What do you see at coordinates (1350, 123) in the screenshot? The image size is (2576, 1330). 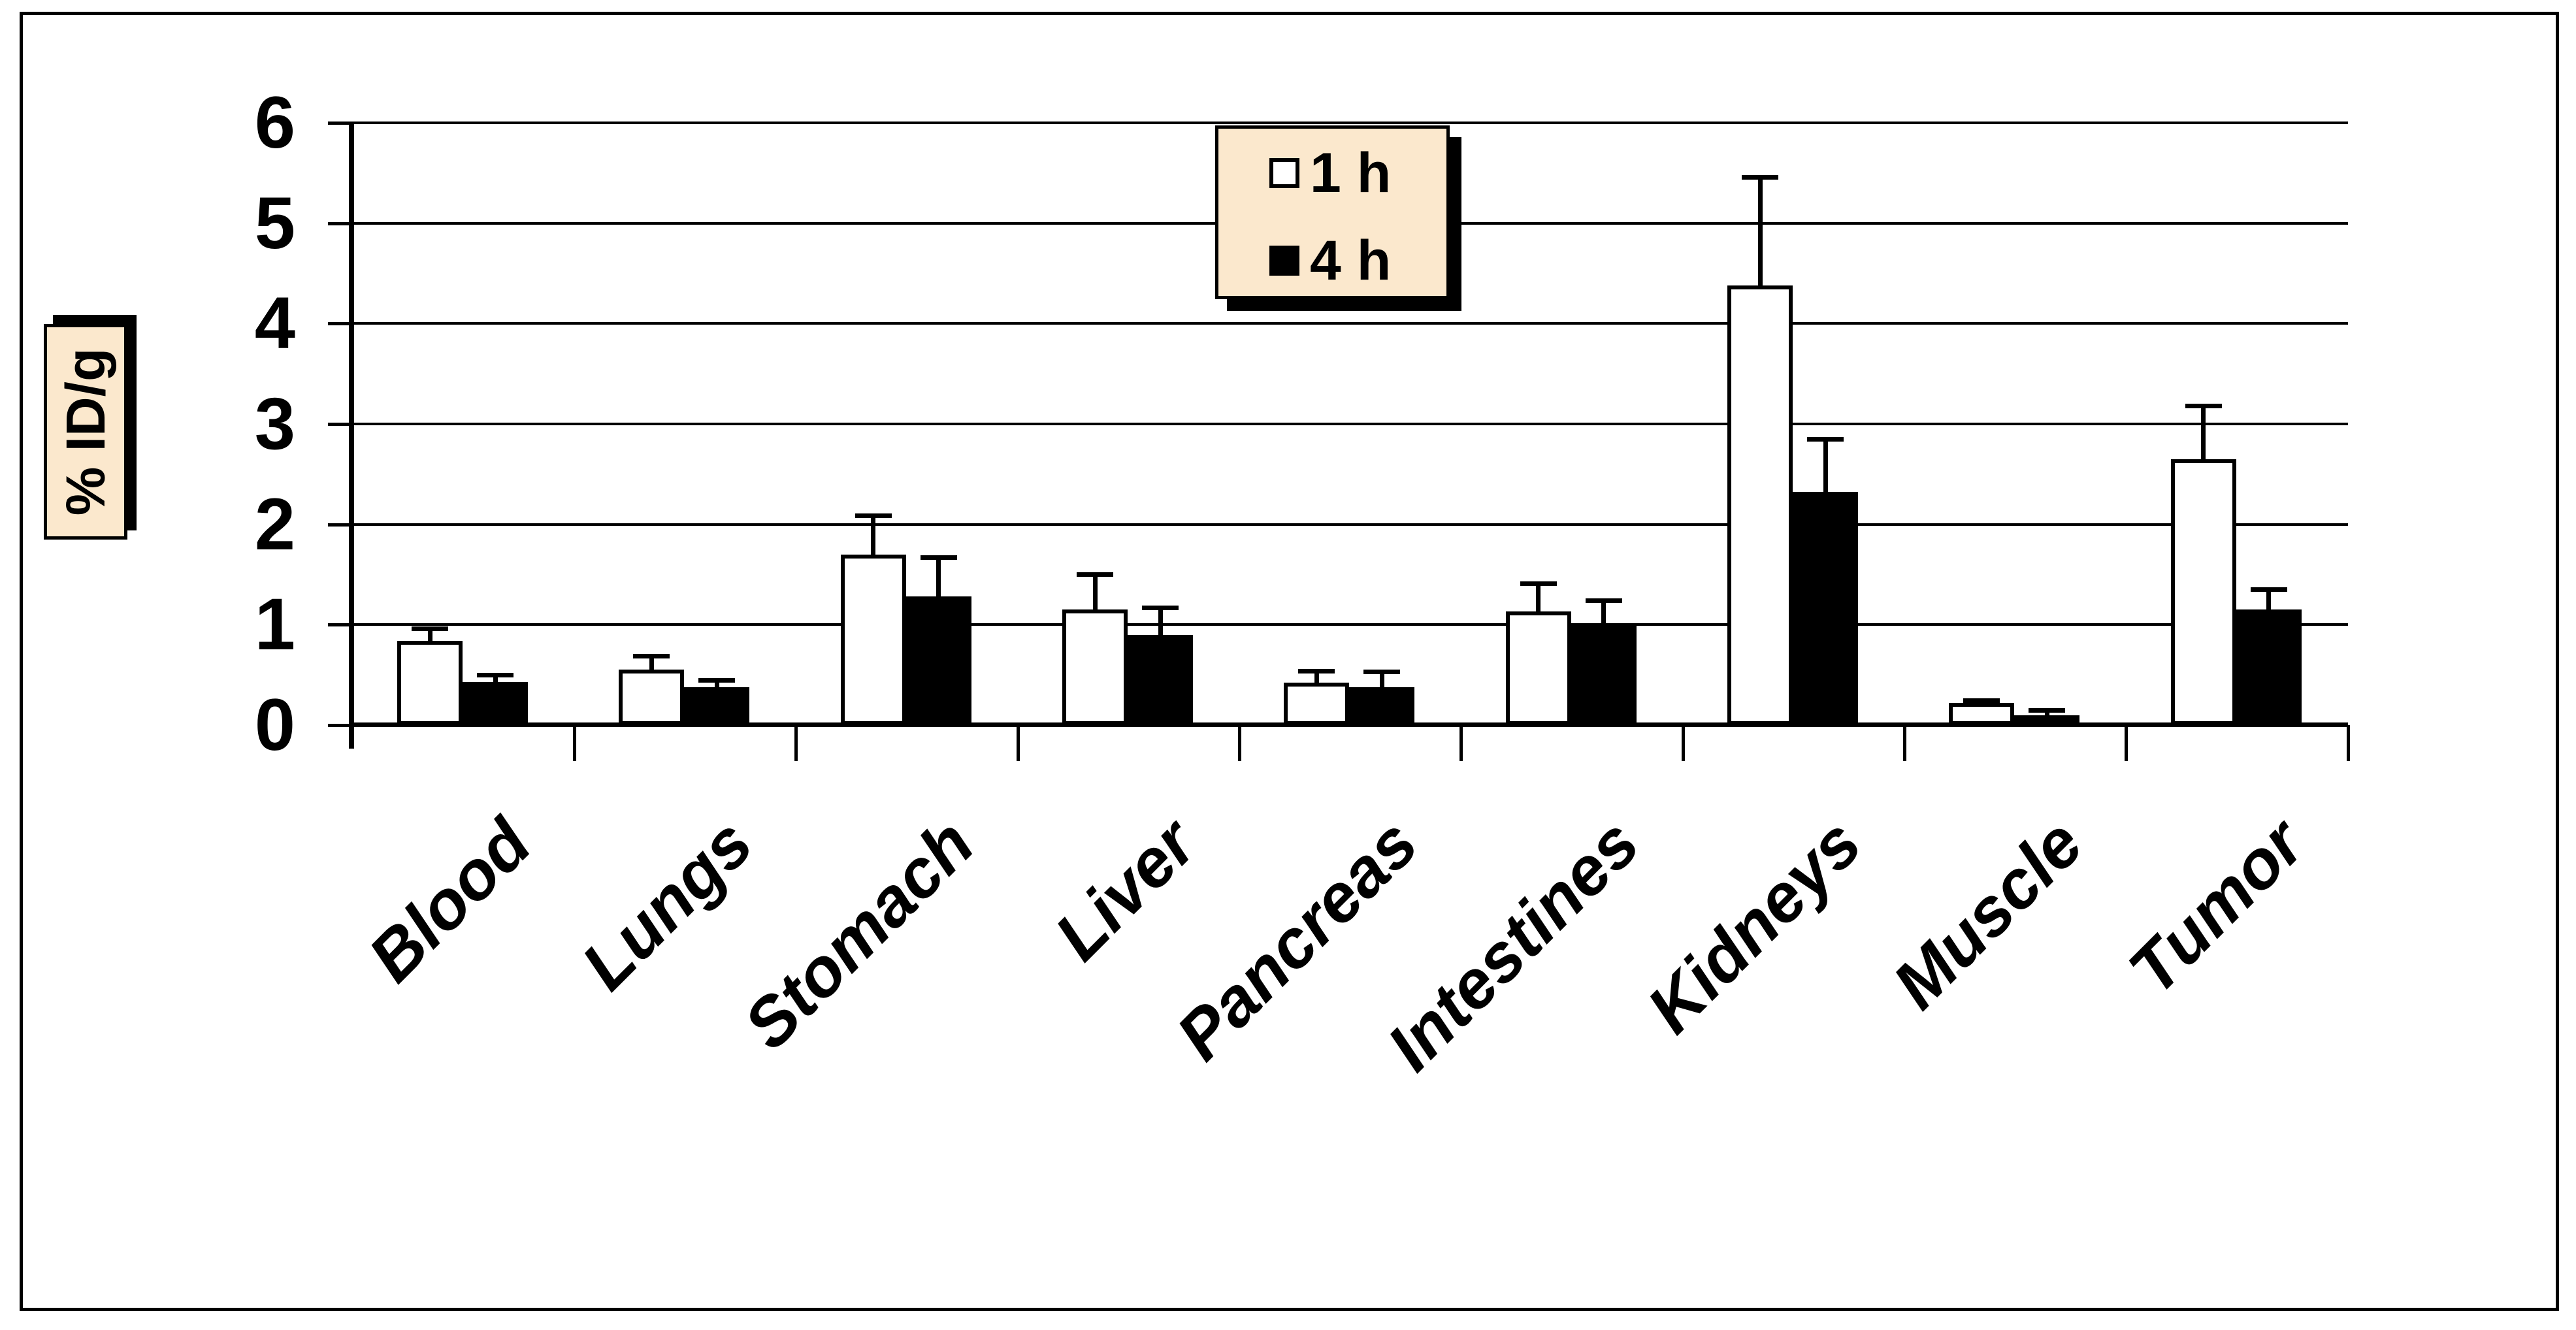 I see `gridline-y6` at bounding box center [1350, 123].